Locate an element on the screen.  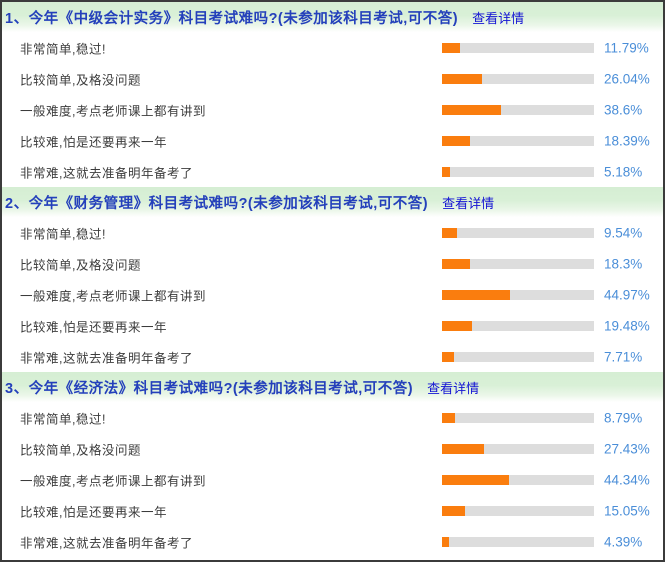
section-header: 3、今年《经济法》科目考试难吗?(未参加该科目考试,可不答) 查看详情 is located at coordinates (332, 387).